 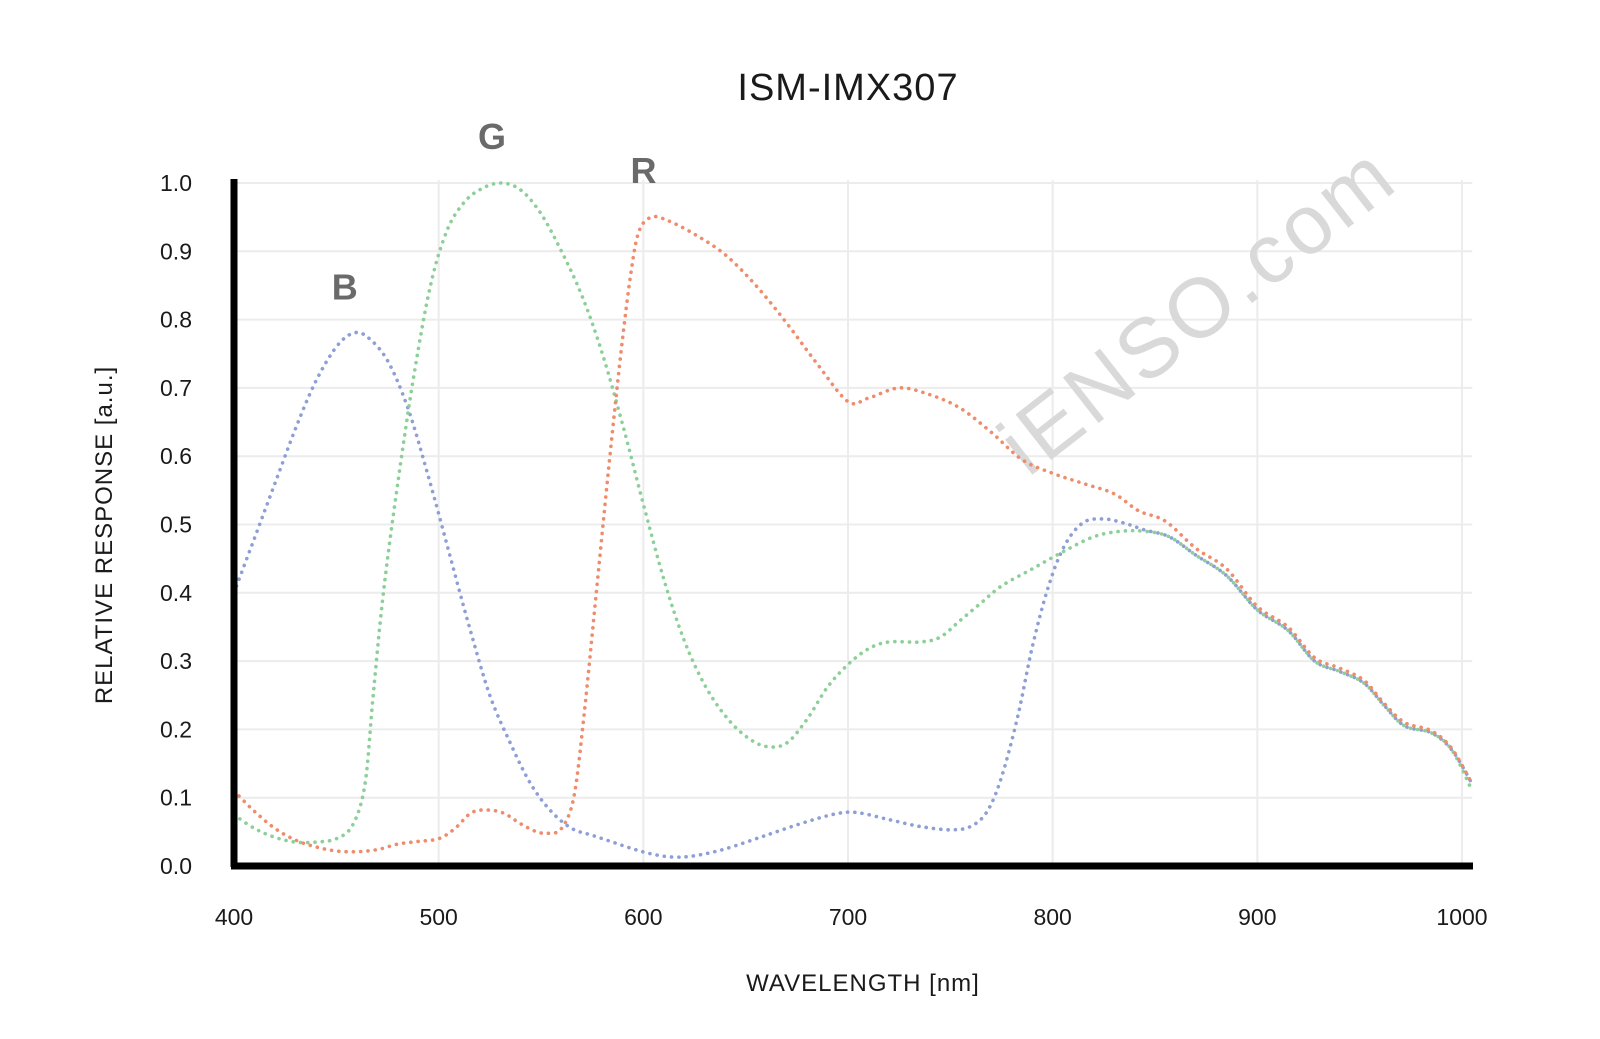 I want to click on y-axis-label: RELATIVE RESPONSE [a.u.], so click(x=104, y=535).